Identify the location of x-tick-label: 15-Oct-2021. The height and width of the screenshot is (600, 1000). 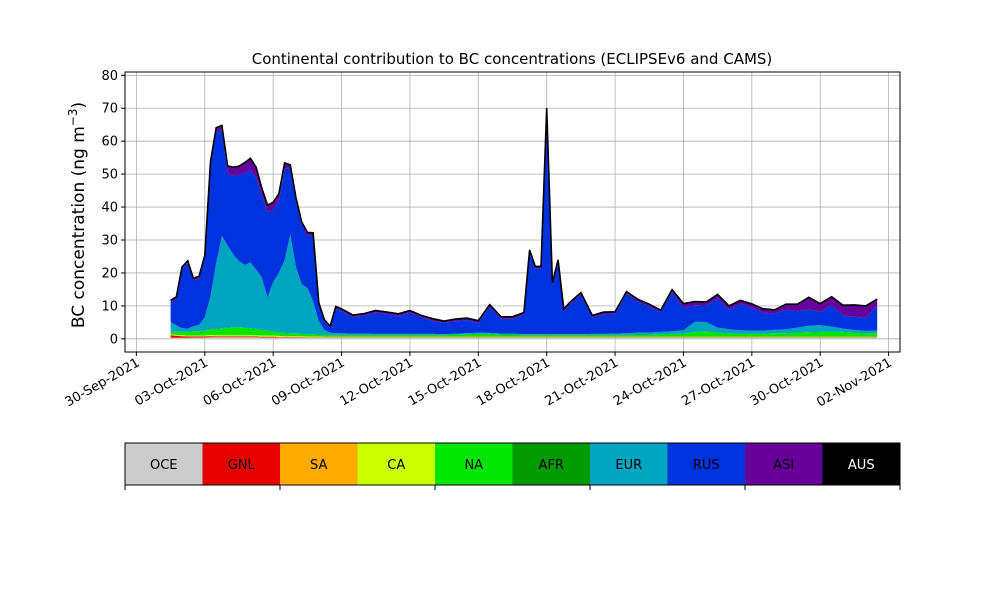
(445, 382).